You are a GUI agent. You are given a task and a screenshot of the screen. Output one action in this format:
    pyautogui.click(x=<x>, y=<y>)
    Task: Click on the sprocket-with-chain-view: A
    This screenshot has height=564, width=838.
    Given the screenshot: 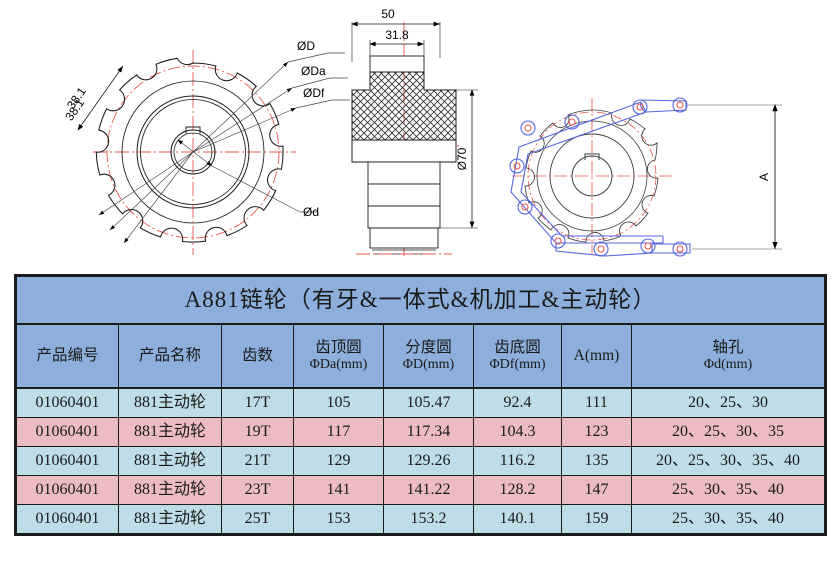 What is the action you would take?
    pyautogui.click(x=645, y=177)
    